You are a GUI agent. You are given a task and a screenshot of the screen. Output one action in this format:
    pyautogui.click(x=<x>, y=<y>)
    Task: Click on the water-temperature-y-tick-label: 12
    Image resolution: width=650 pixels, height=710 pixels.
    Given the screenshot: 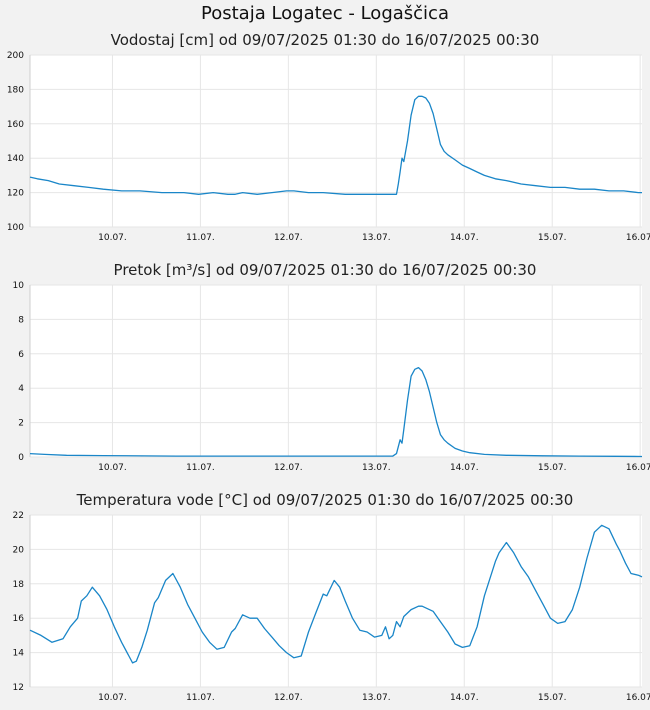 What is the action you would take?
    pyautogui.click(x=18, y=688)
    